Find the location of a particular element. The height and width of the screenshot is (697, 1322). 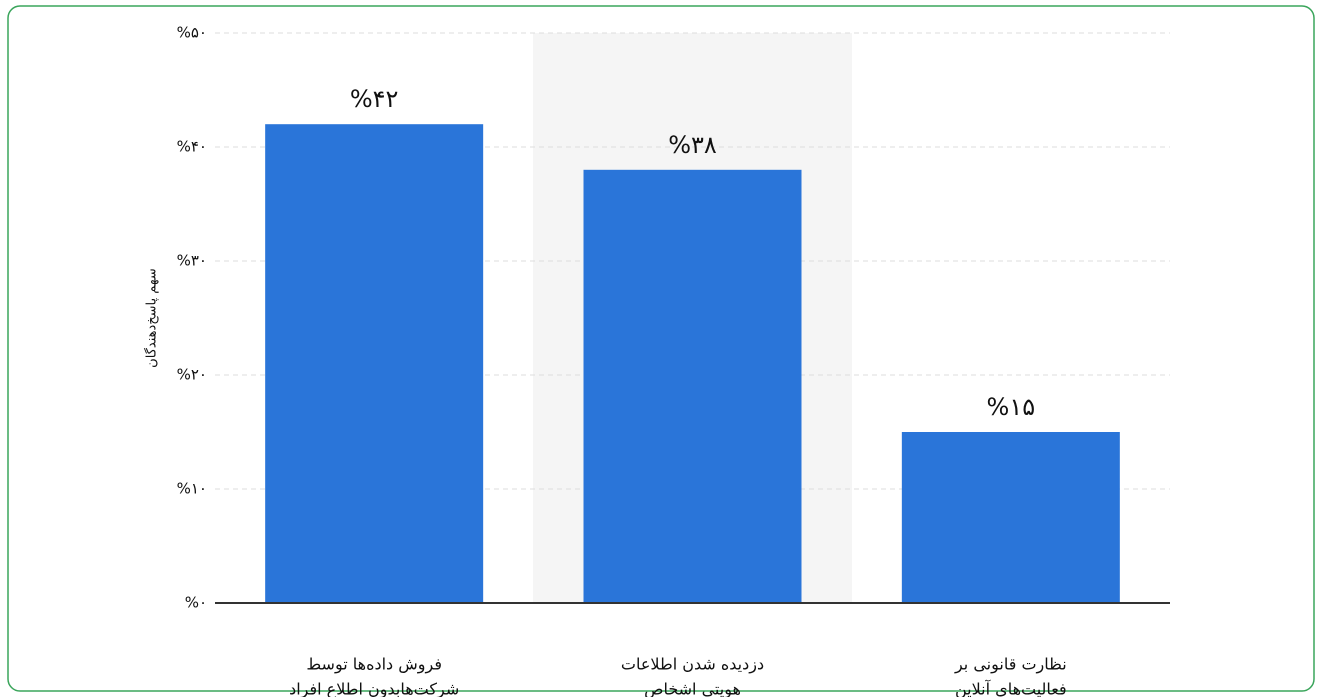

x-tick-label: دزدیده شدن اطلاعات is located at coordinates (692, 665).